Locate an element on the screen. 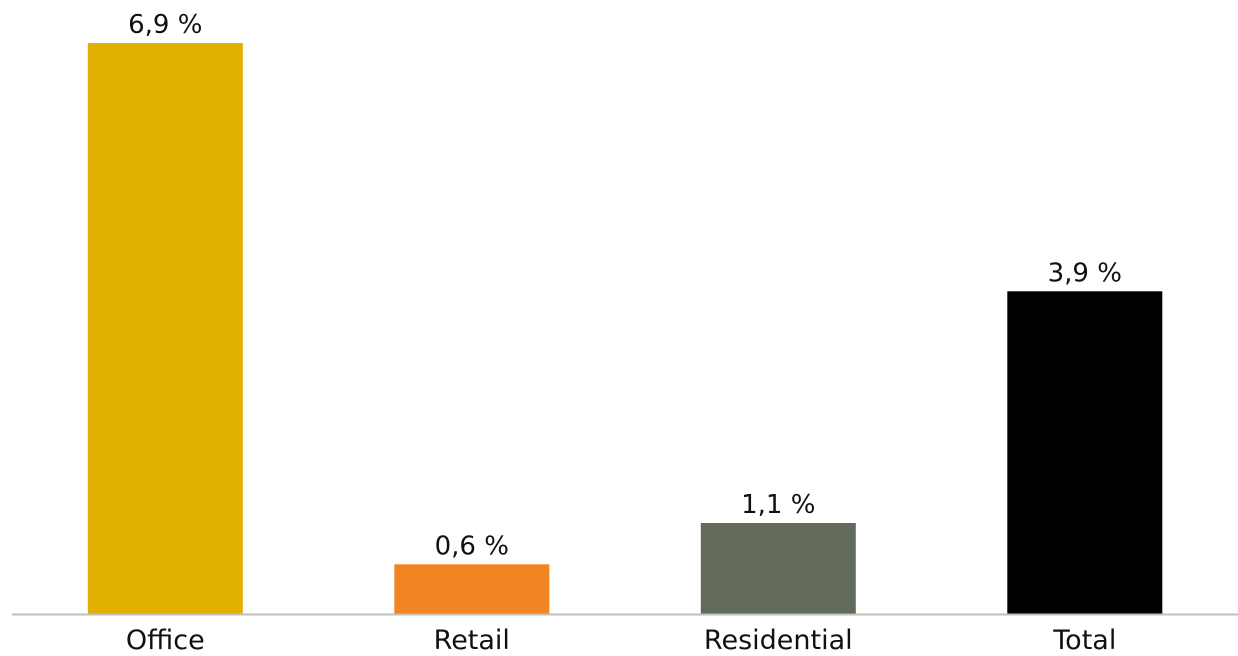  category-label-retail: Retail is located at coordinates (472, 640).